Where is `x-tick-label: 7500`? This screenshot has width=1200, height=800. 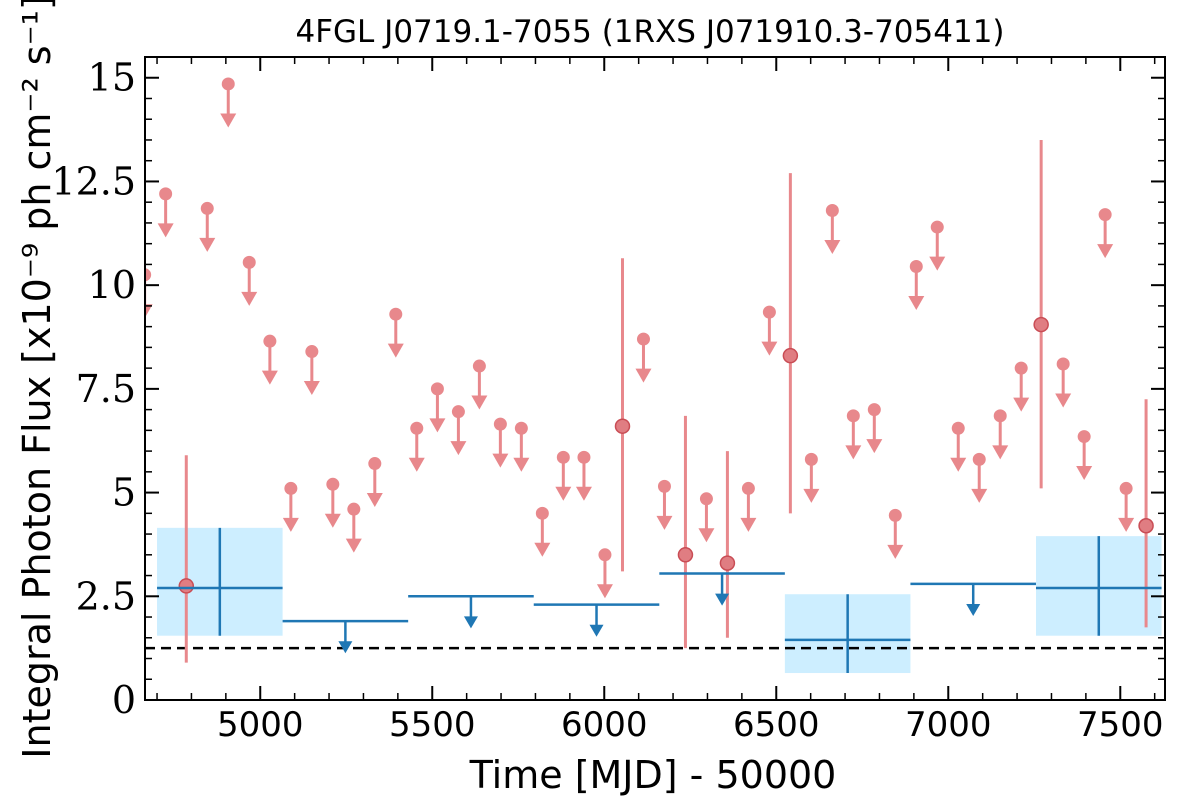 x-tick-label: 7500 is located at coordinates (1120, 725).